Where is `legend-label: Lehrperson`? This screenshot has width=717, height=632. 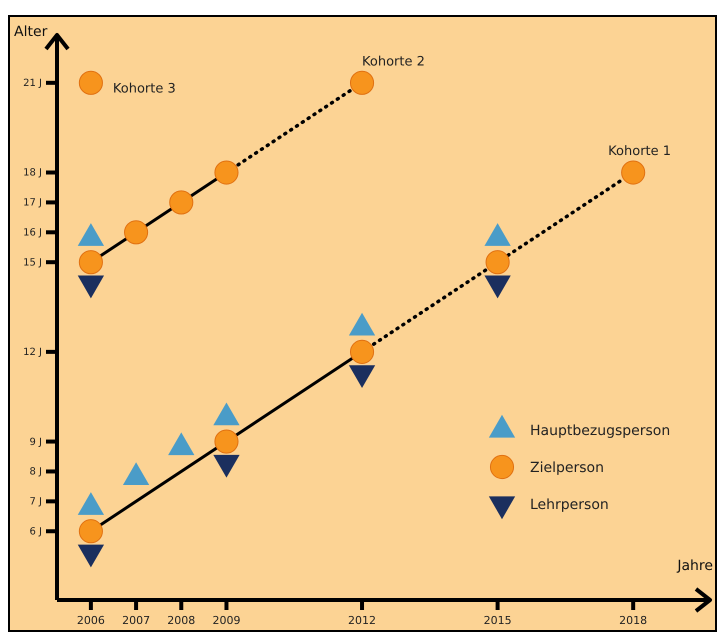
legend-label: Lehrperson is located at coordinates (569, 504).